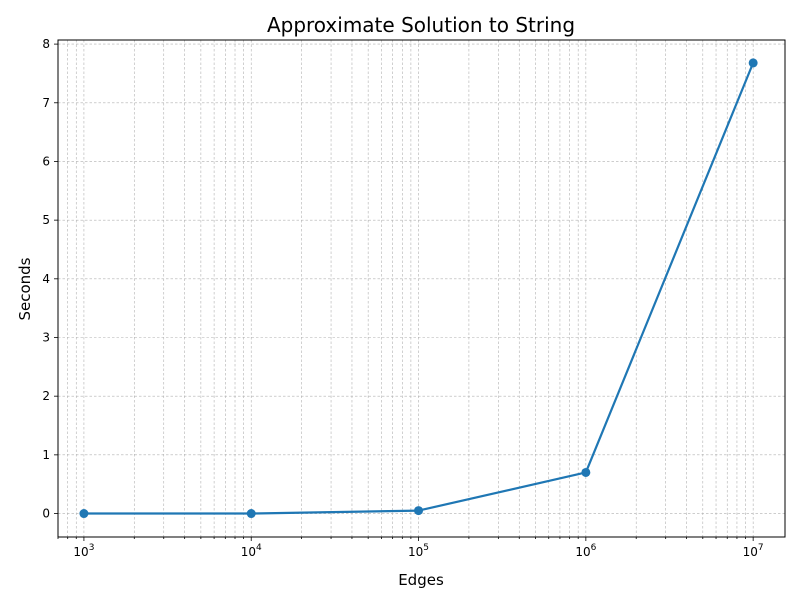  I want to click on y-tick-label: 4, so click(46, 279).